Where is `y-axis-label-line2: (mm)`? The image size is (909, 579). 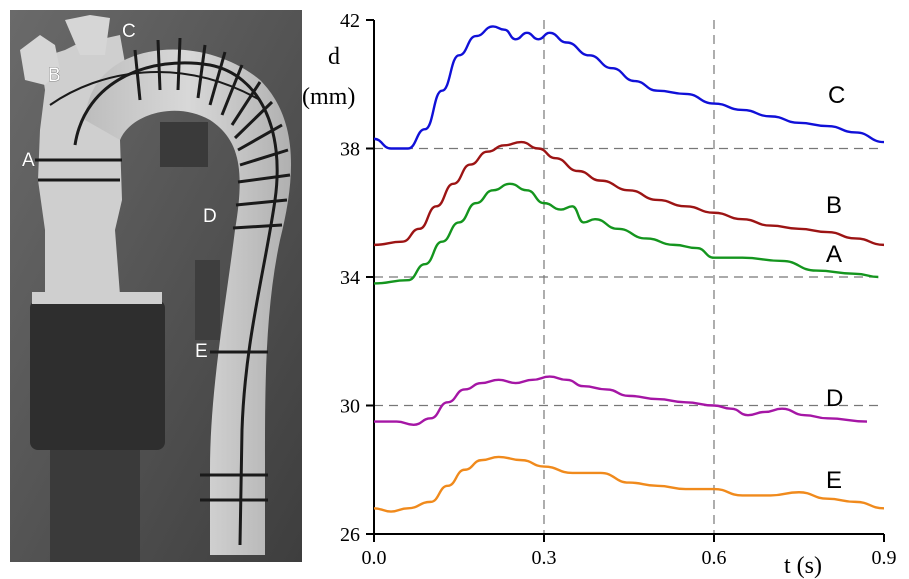 y-axis-label-line2: (mm) is located at coordinates (328, 97).